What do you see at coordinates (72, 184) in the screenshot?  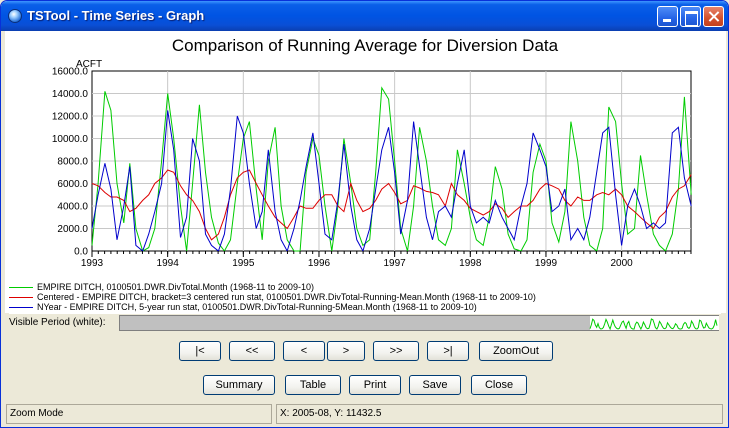 I see `y-tick-label: 6000.0` at bounding box center [72, 184].